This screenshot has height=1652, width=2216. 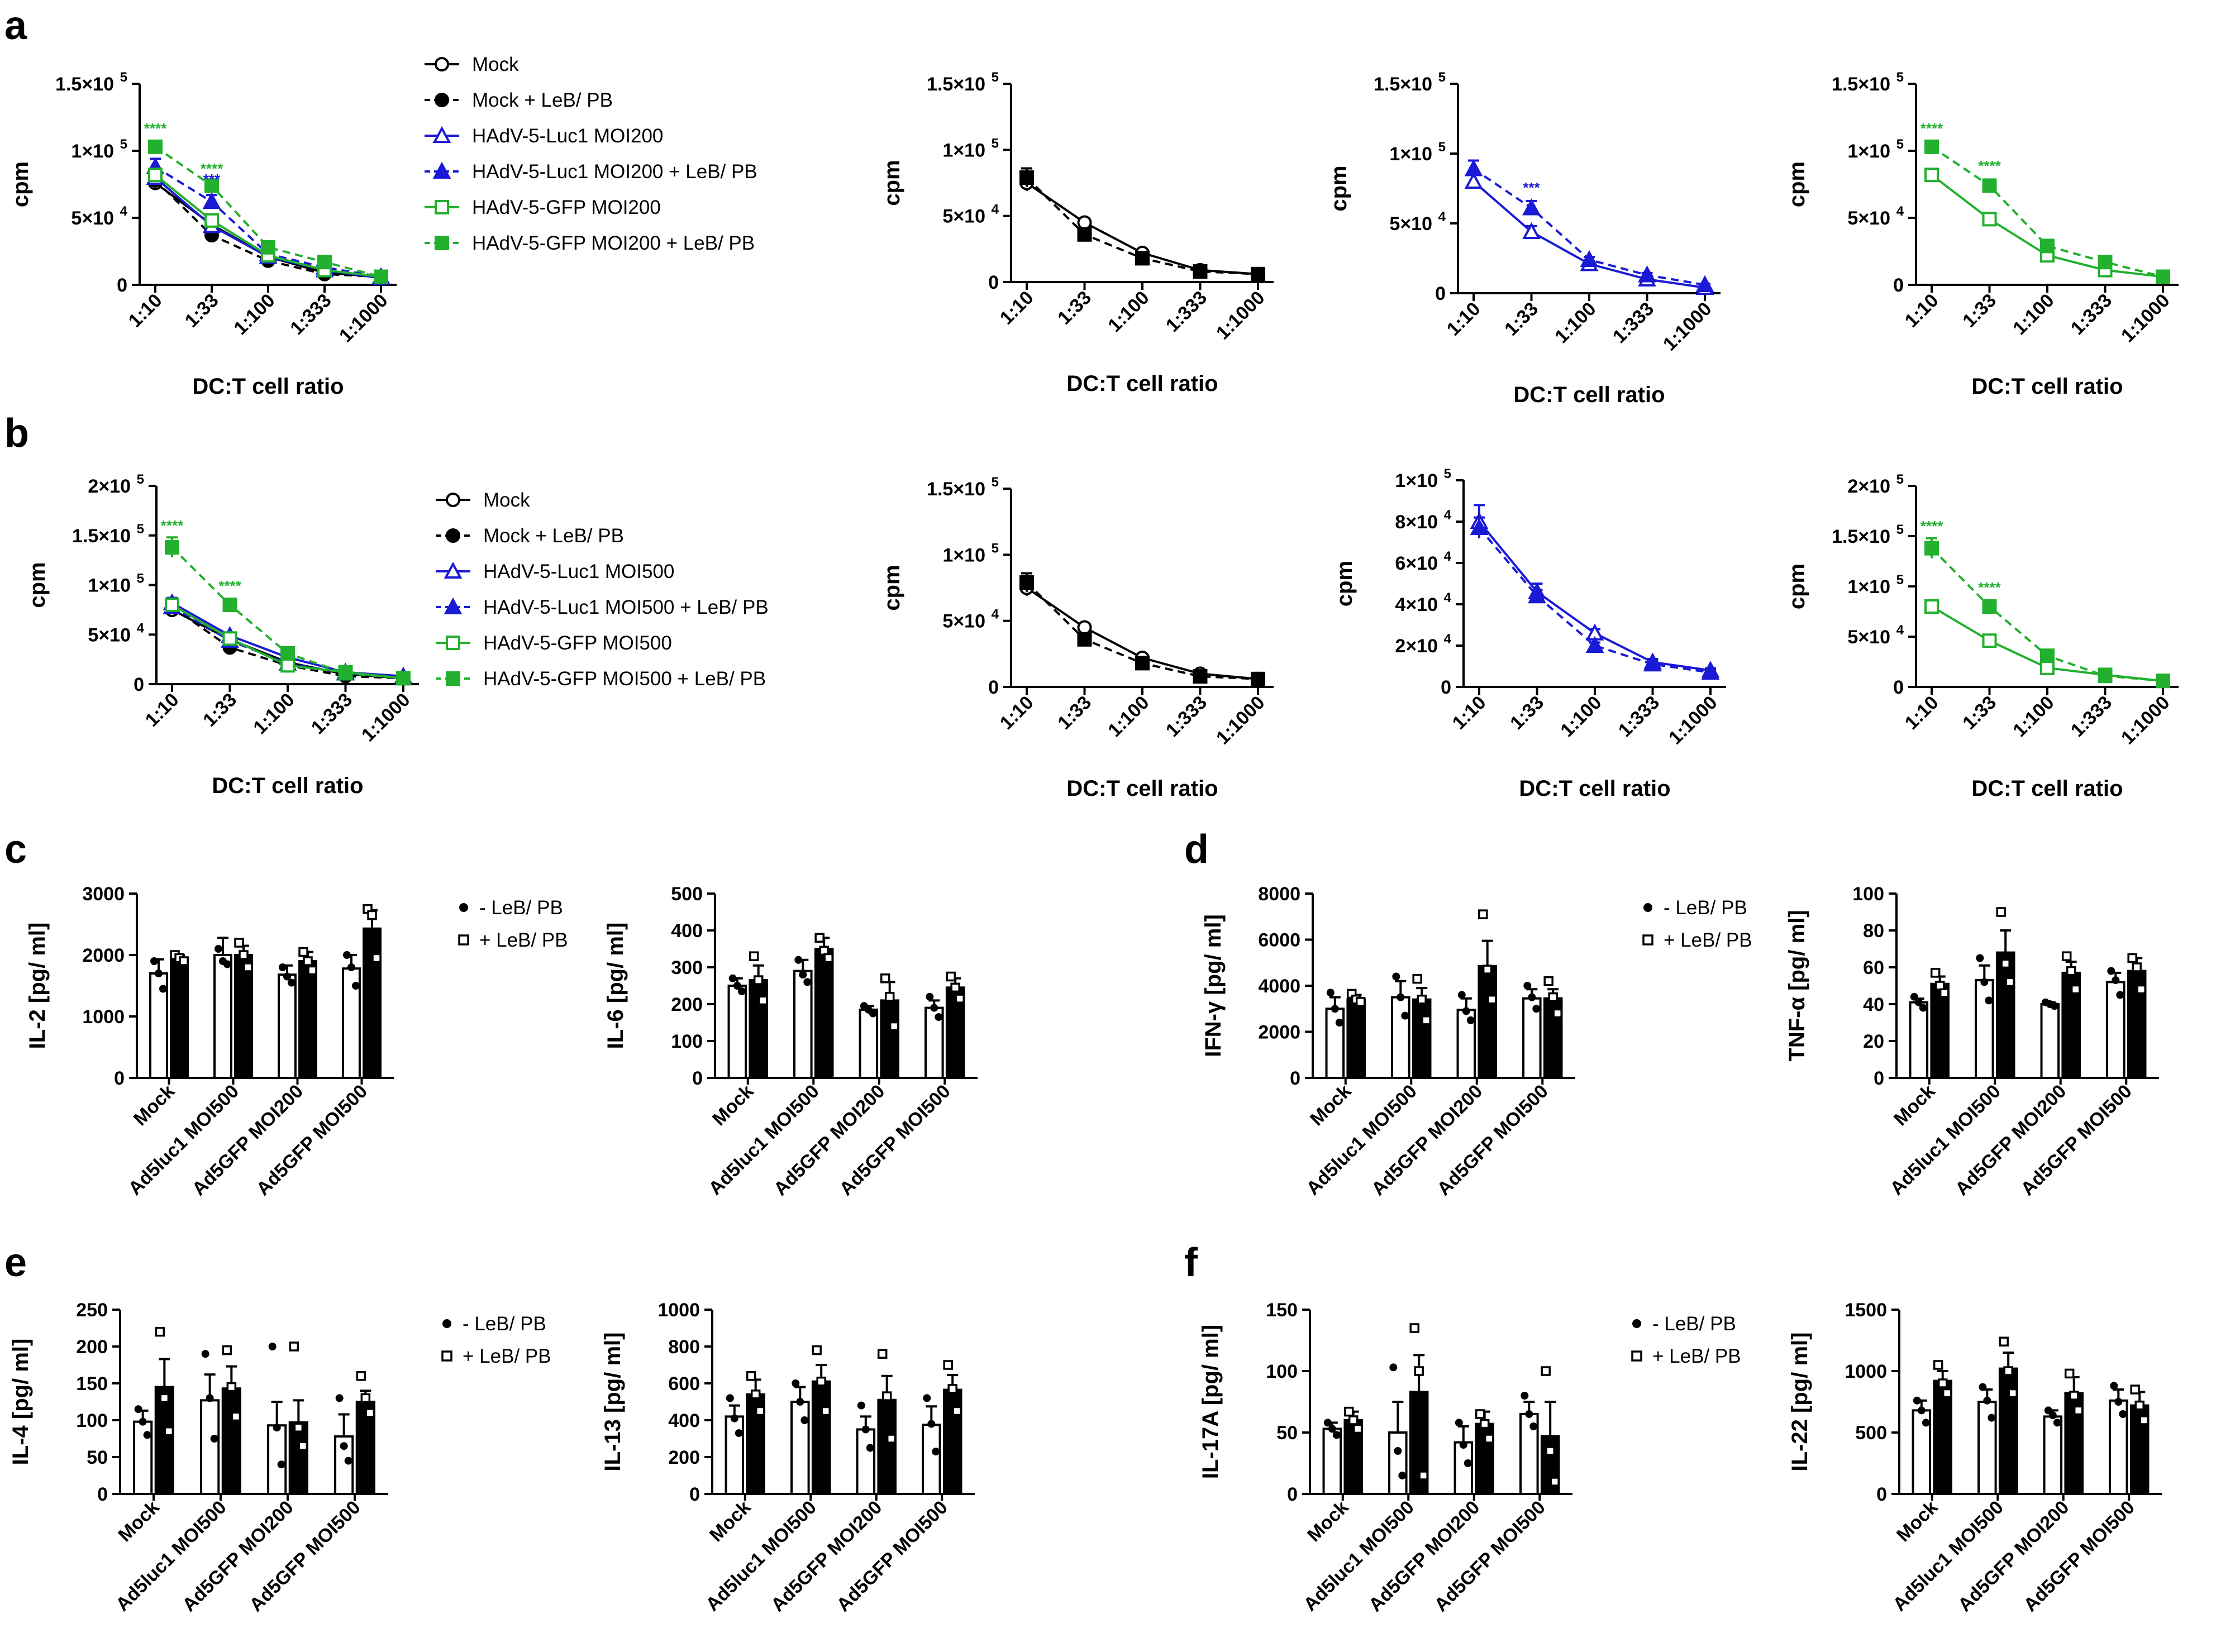 What do you see at coordinates (1868, 894) in the screenshot?
I see `y-tick-label: 100` at bounding box center [1868, 894].